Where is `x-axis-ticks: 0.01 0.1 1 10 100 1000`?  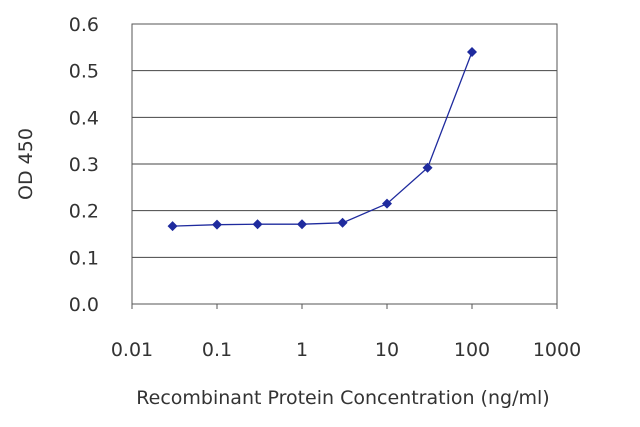 x-axis-ticks: 0.01 0.1 1 10 100 1000 is located at coordinates (346, 332).